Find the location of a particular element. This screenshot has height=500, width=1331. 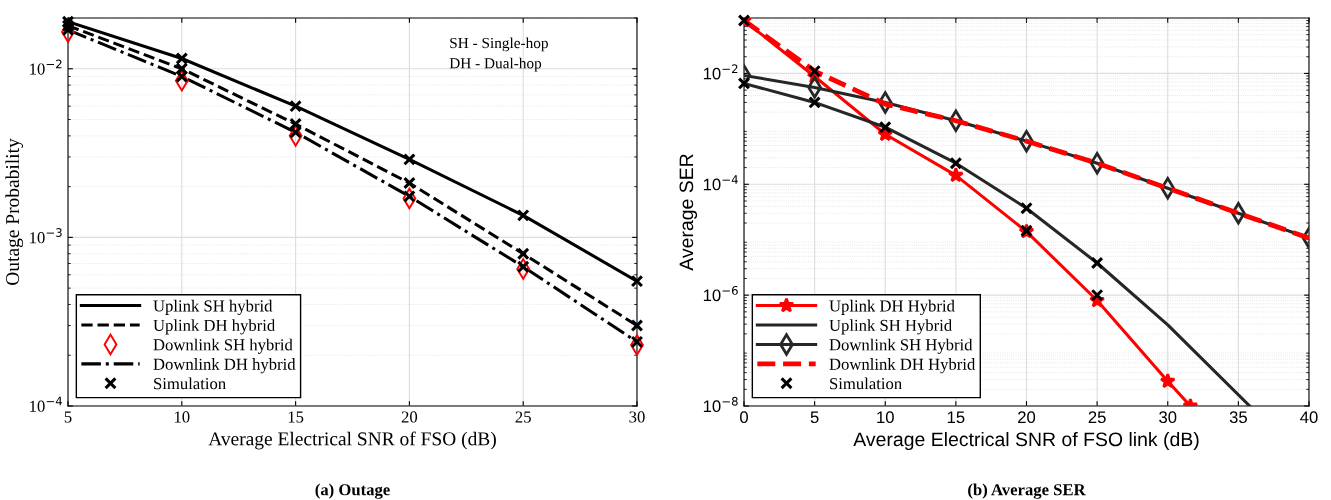

annotation: SH - Single-hop DH - Dual-hop is located at coordinates (498, 54).